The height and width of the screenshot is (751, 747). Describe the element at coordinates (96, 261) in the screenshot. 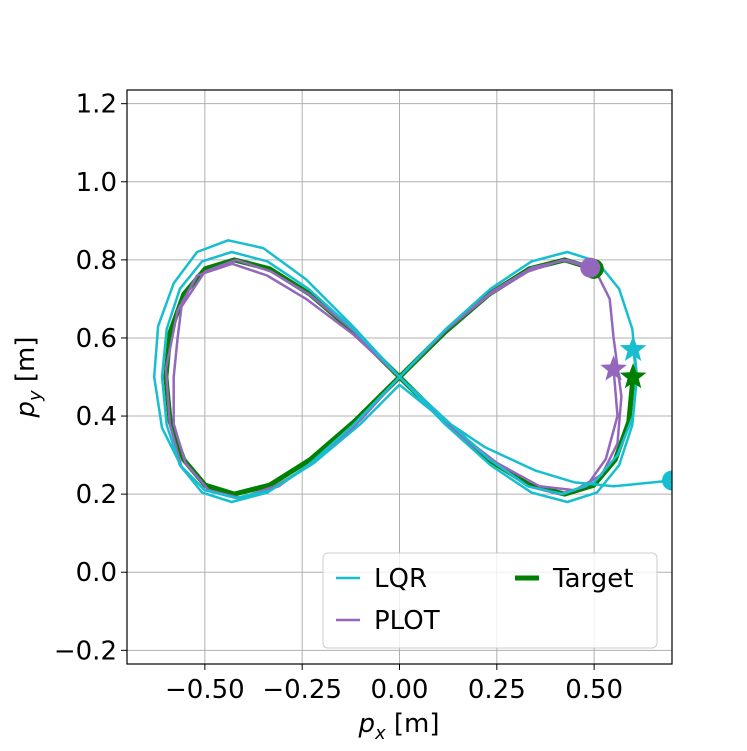

I see `y-tick-label: 0.8` at that location.